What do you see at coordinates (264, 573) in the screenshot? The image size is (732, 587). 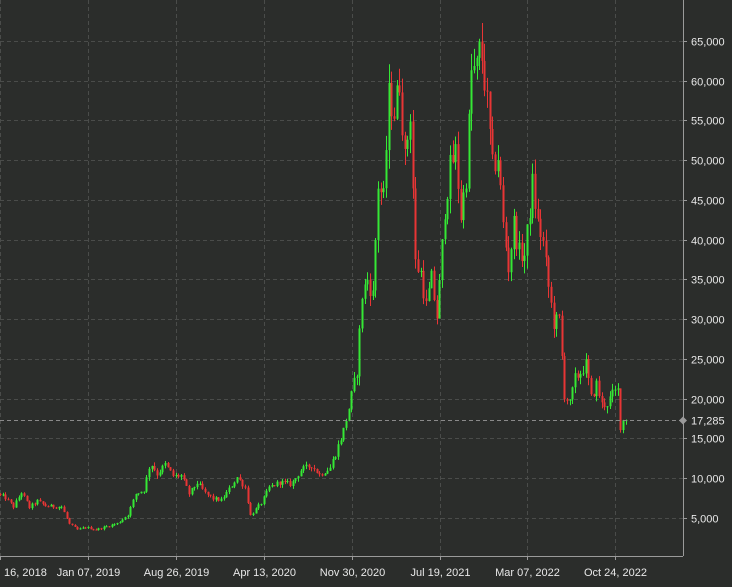 I see `x-tick-label: Apr 13, 2020` at bounding box center [264, 573].